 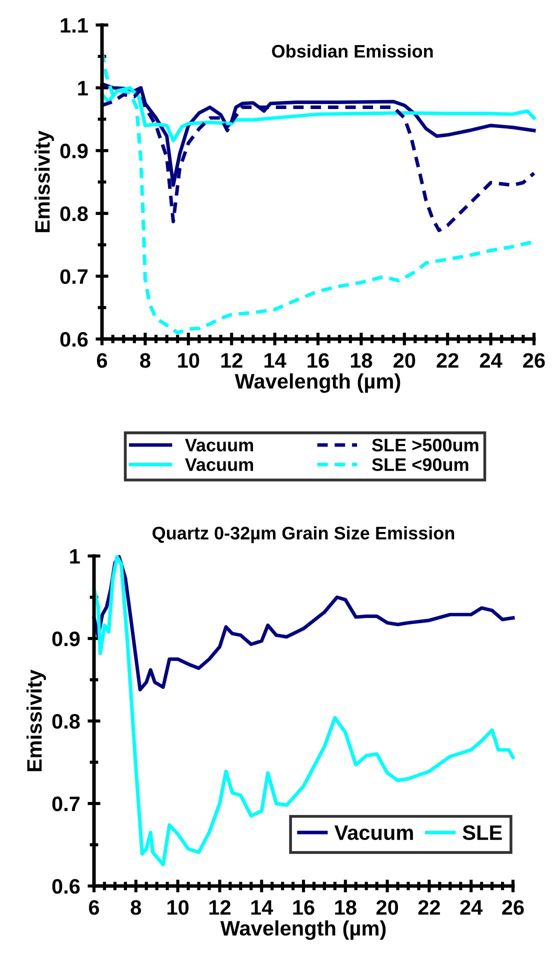 I want to click on legend-label: SLE, so click(x=482, y=832).